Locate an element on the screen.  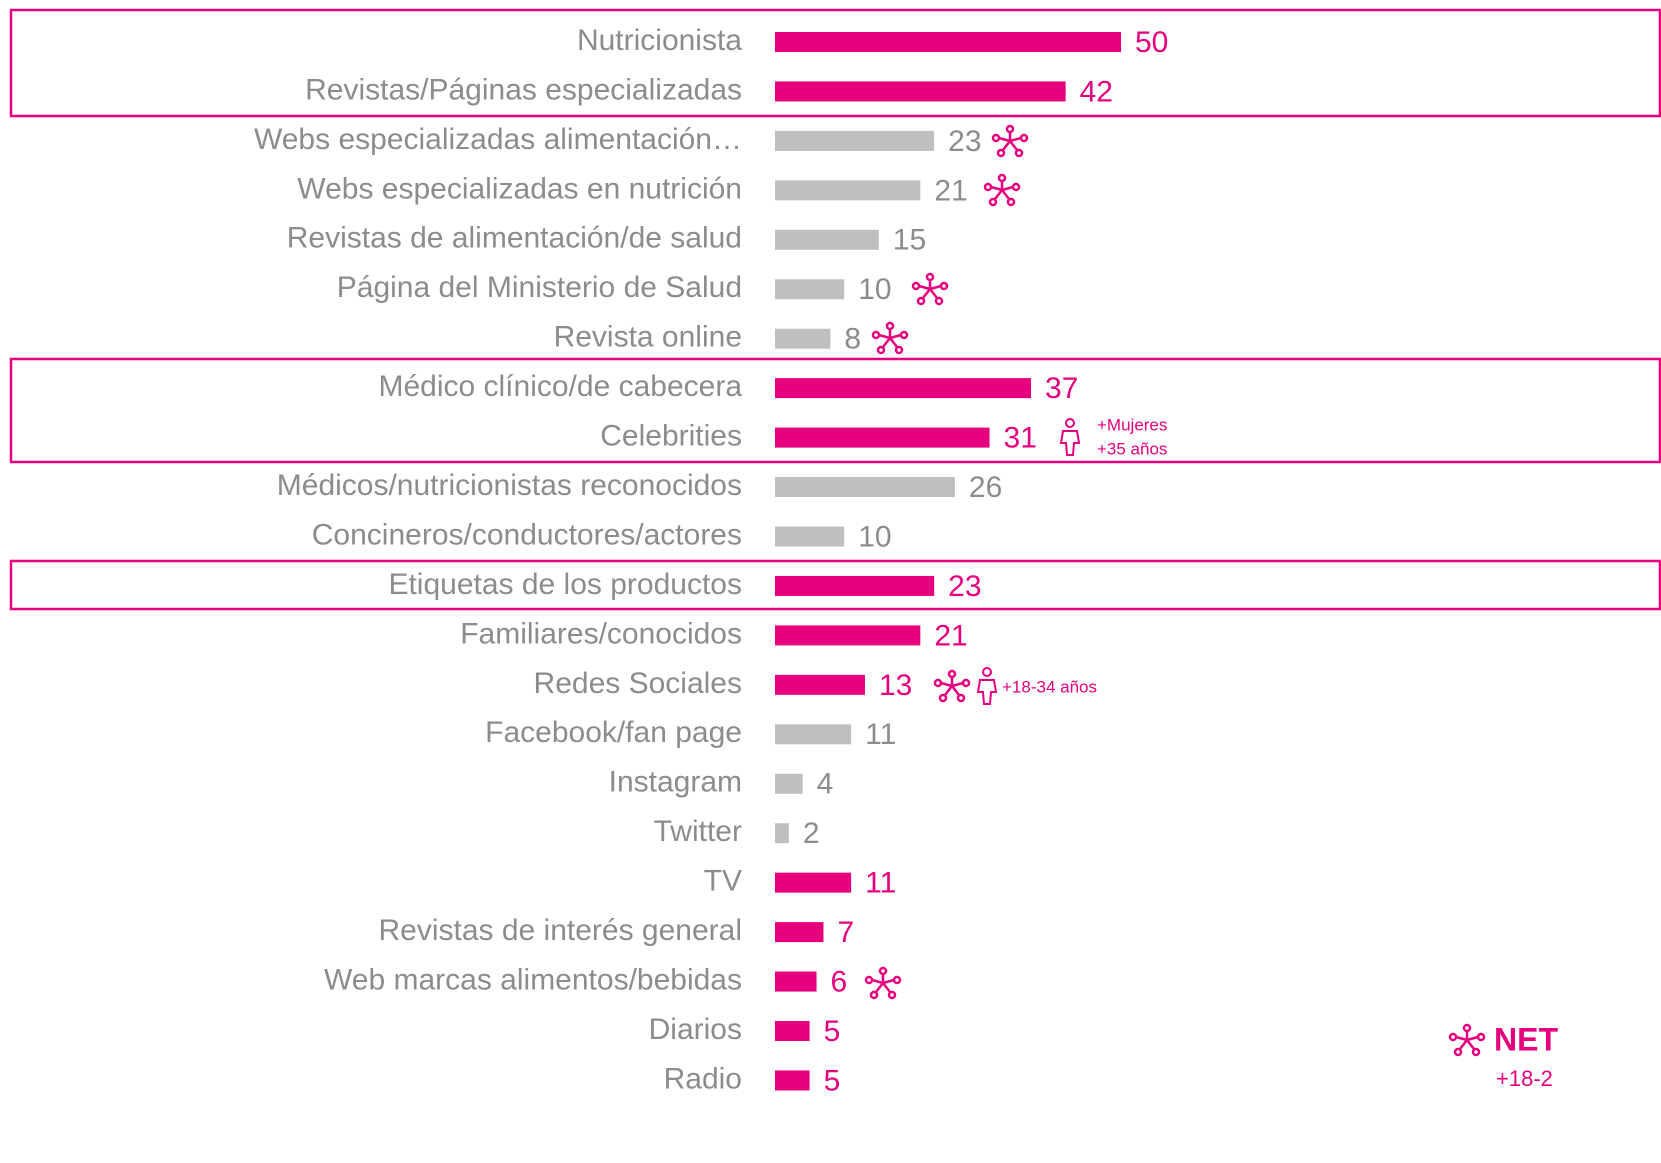
category-label: Instagram is located at coordinates (675, 782).